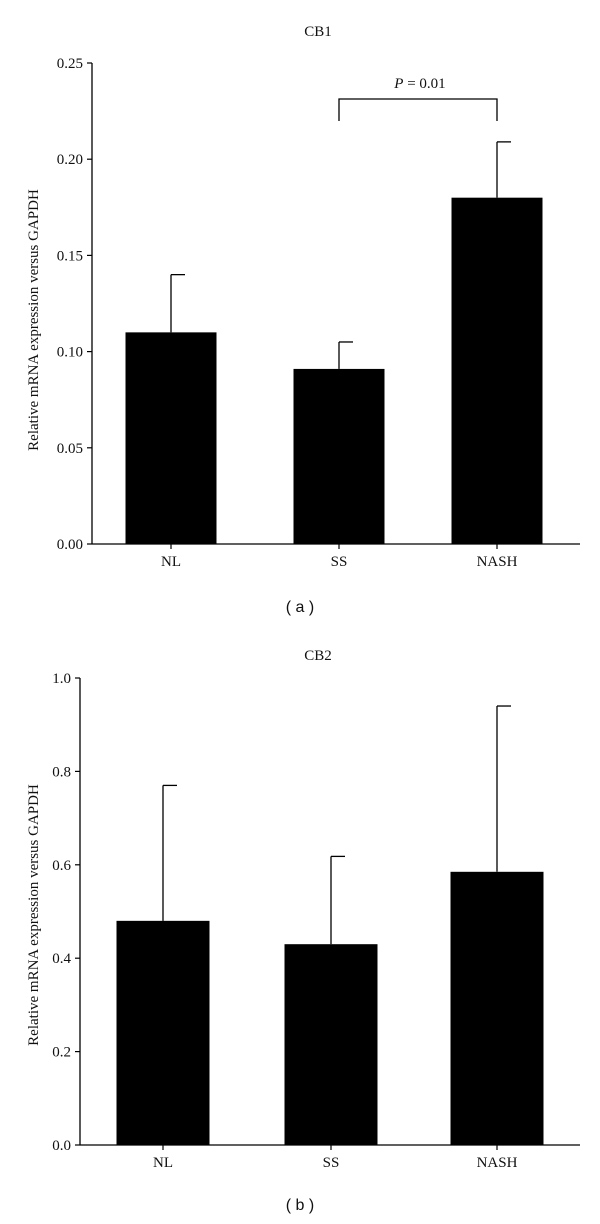 The image size is (600, 1224). What do you see at coordinates (419, 84) in the screenshot?
I see `p-value-label: P = 0.01` at bounding box center [419, 84].